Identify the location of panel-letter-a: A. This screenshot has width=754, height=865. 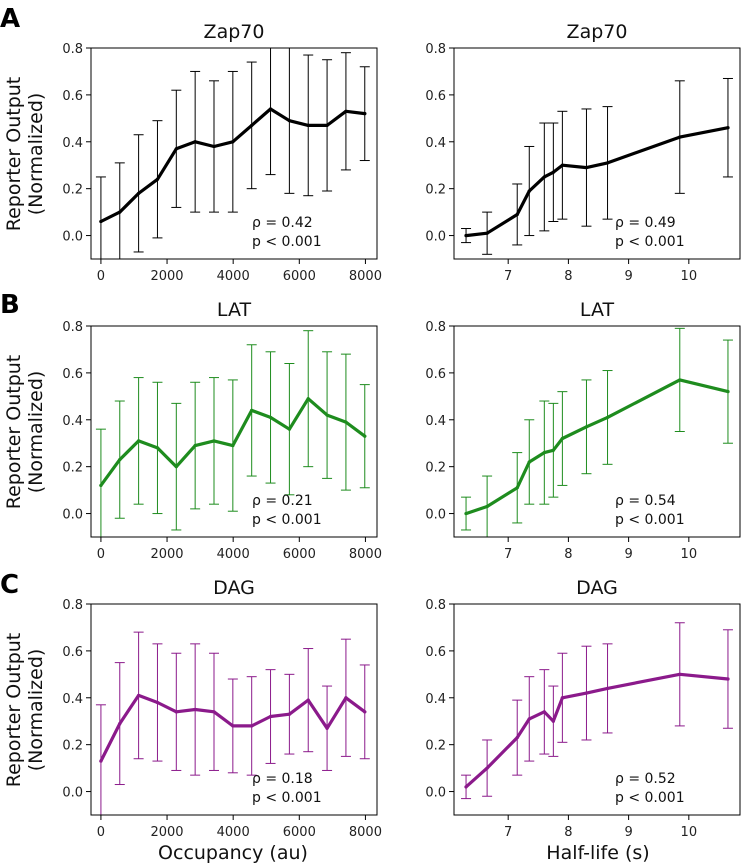
(10, 19).